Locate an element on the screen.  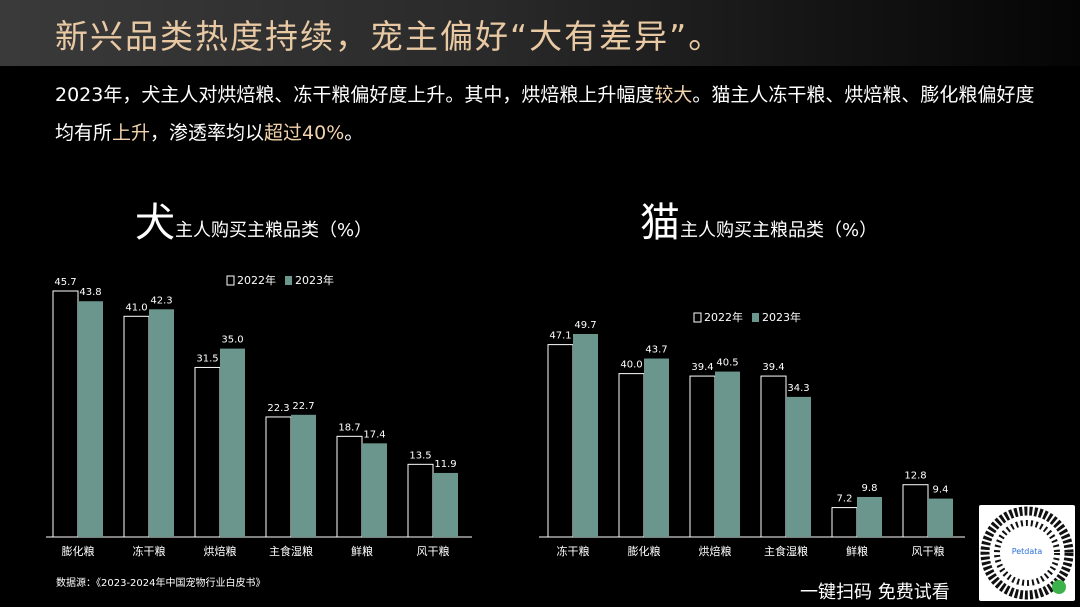
dog-value-label-2022-5: 13.5 is located at coordinates (420, 455).